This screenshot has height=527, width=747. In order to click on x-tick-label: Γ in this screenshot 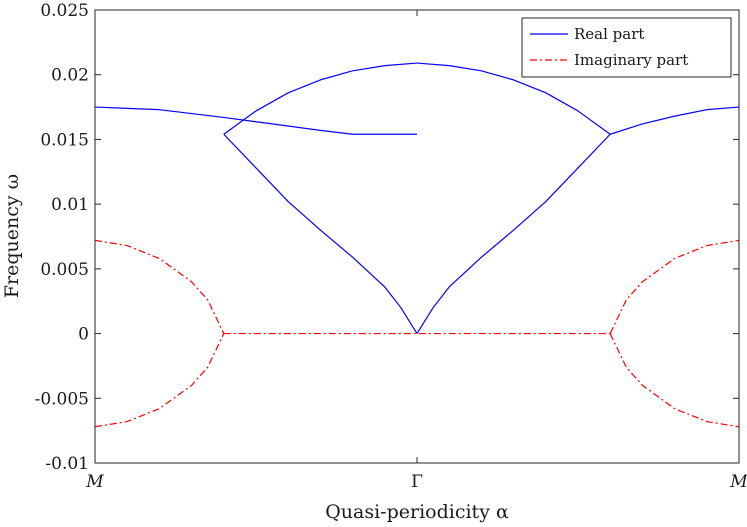, I will do `click(417, 482)`.